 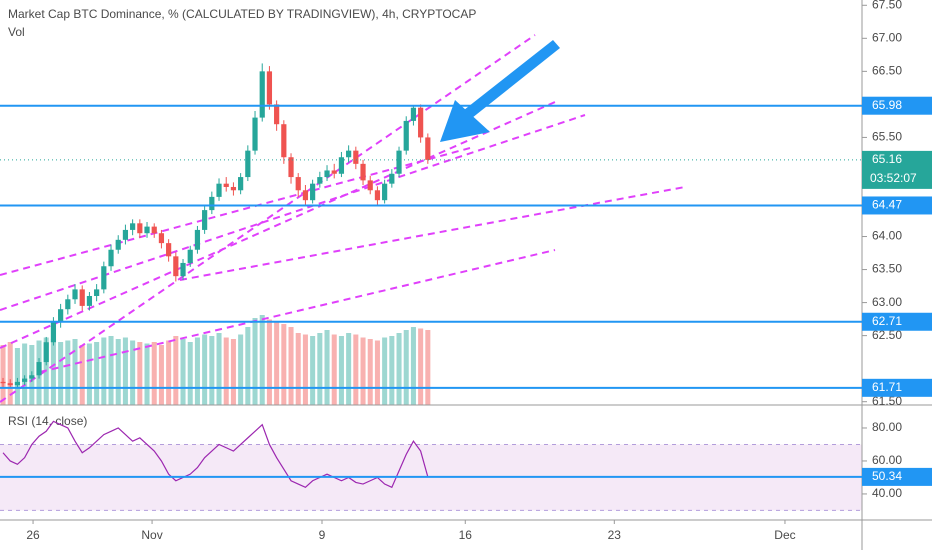 What do you see at coordinates (887, 387) in the screenshot?
I see `level-label: 61.71` at bounding box center [887, 387].